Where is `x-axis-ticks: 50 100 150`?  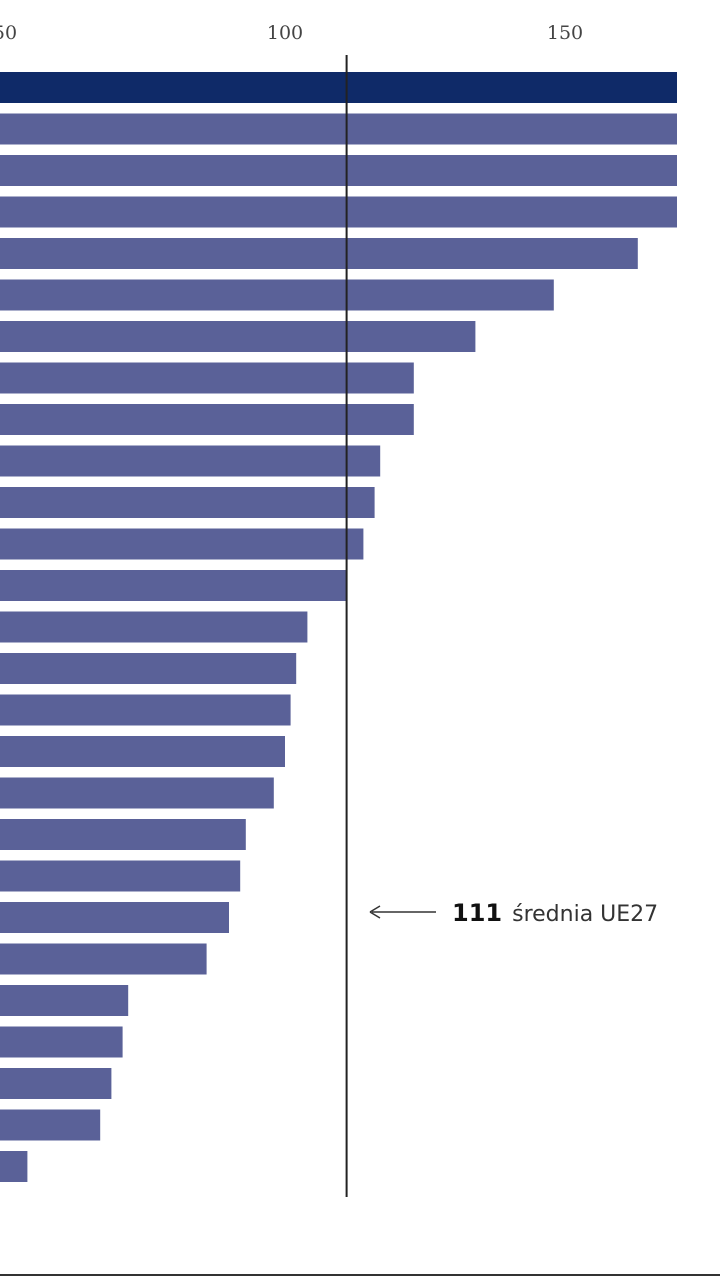
x-axis-ticks: 50 100 150 is located at coordinates (291, 33).